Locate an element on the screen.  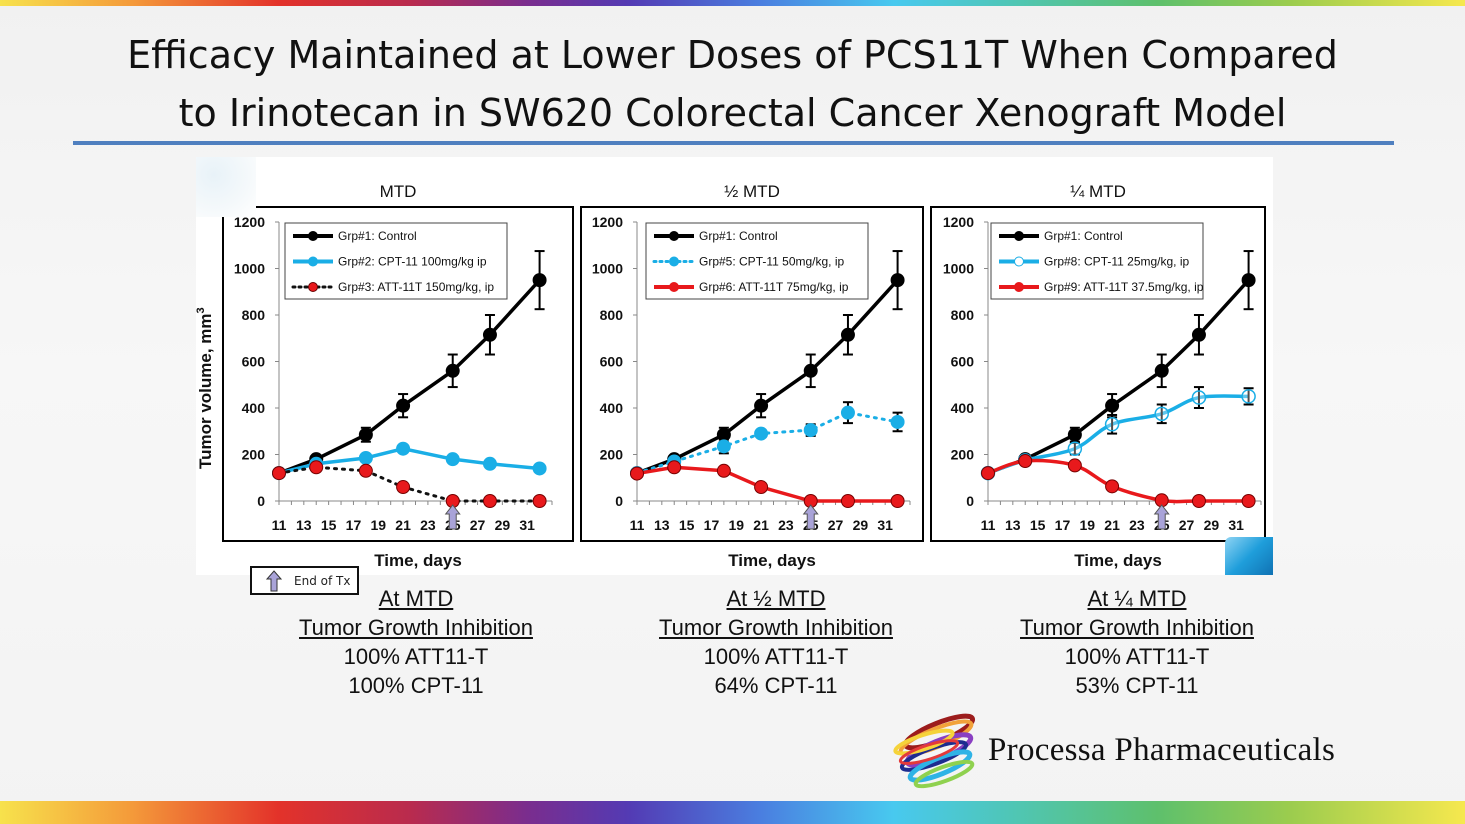
y-tick-label: 1000 is located at coordinates (958, 269).